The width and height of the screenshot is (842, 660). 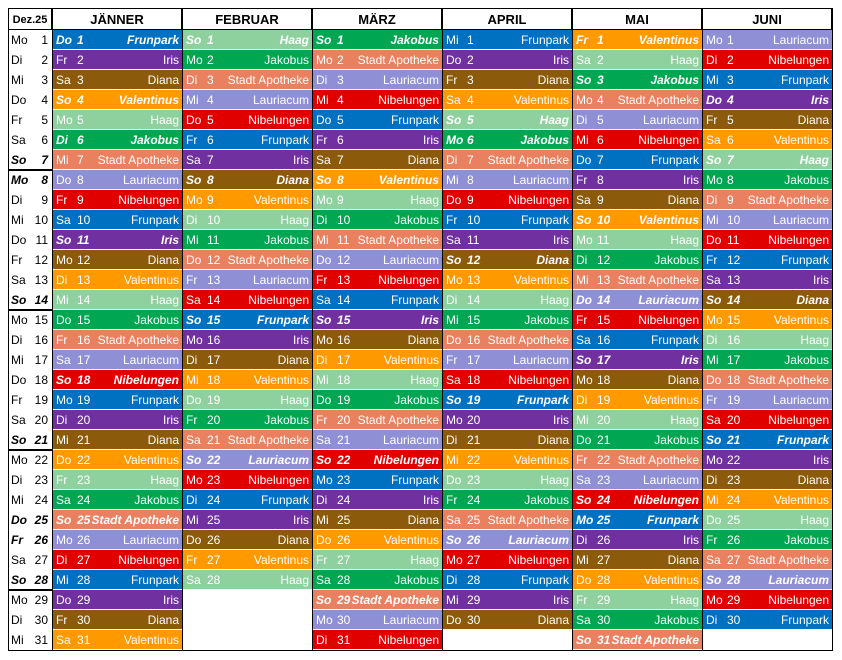 What do you see at coordinates (767, 420) in the screenshot?
I see `duty-cell: Sa 20 Nibelungen` at bounding box center [767, 420].